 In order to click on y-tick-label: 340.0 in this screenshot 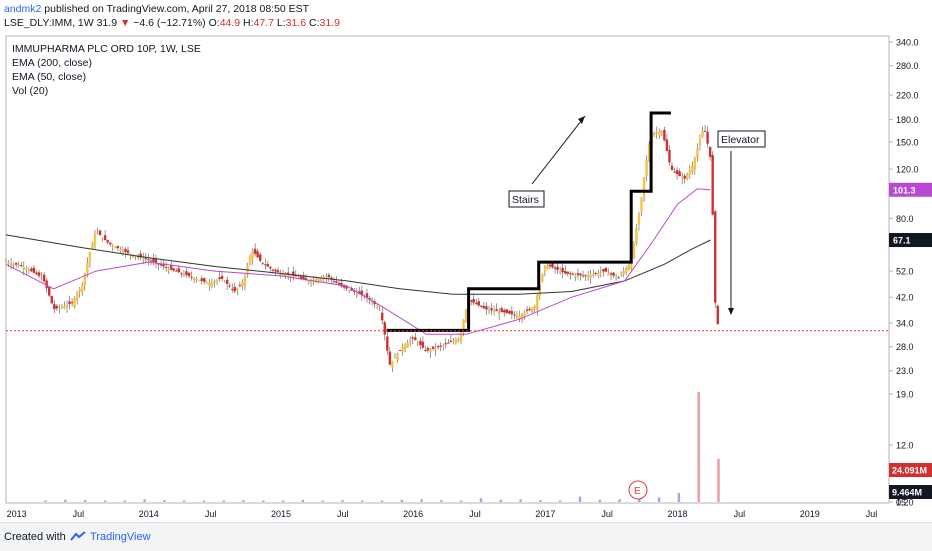, I will do `click(907, 43)`.